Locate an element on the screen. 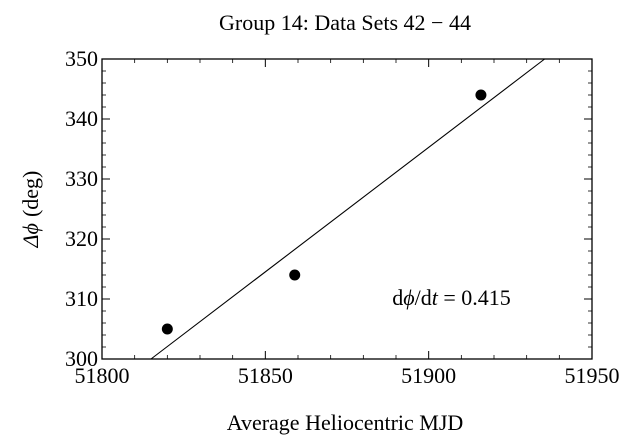  annotation-value: = 0.415 is located at coordinates (474, 297).